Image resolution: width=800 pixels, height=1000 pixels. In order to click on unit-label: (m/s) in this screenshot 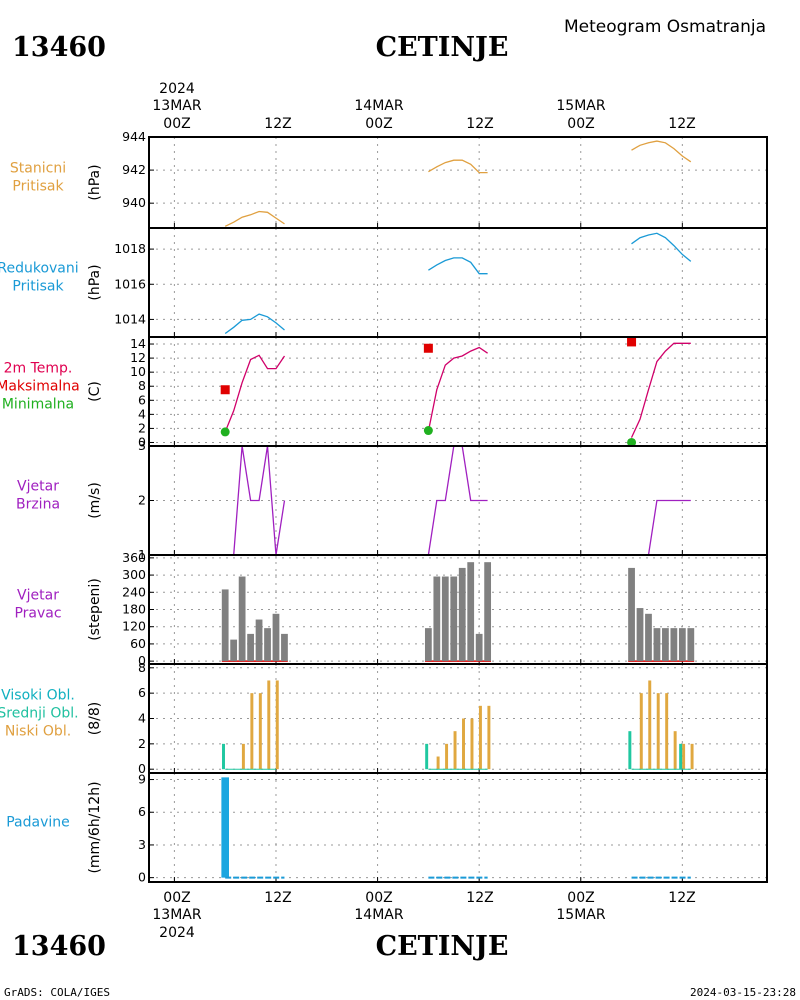, I will do `click(95, 500)`.